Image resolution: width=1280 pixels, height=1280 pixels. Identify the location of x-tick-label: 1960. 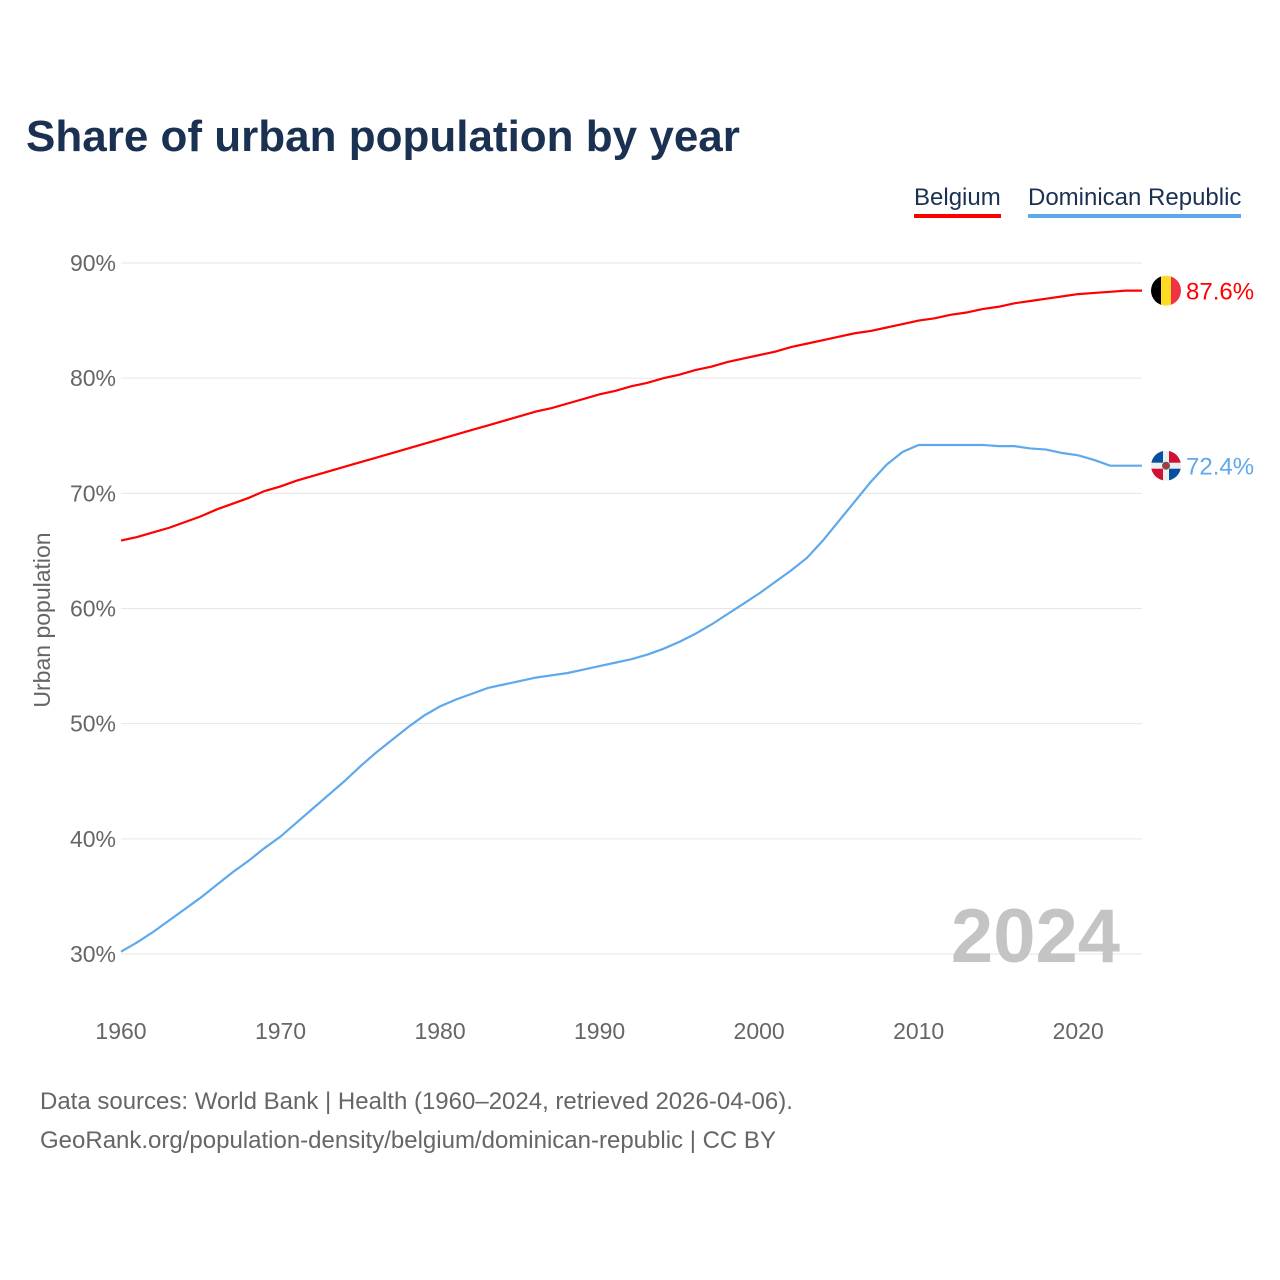
(120, 1031).